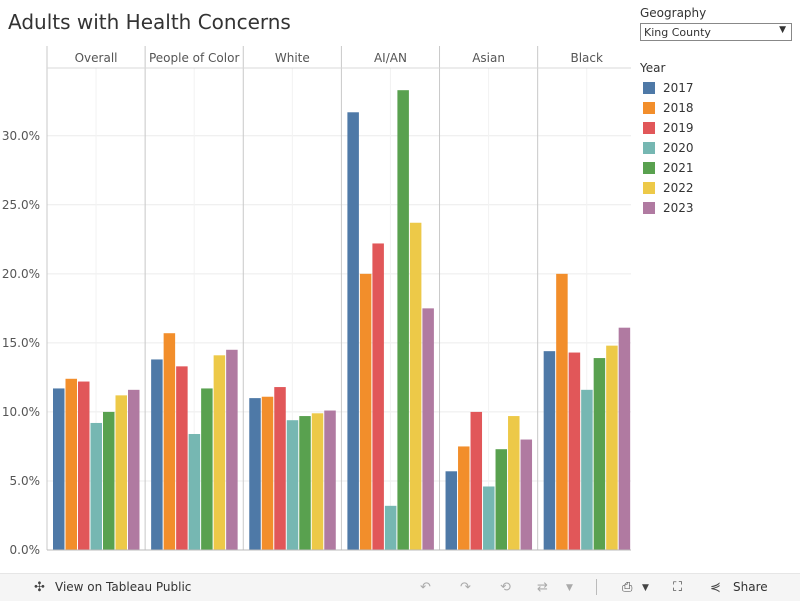 This screenshot has width=800, height=601. I want to click on legend-item: 2019, so click(718, 128).